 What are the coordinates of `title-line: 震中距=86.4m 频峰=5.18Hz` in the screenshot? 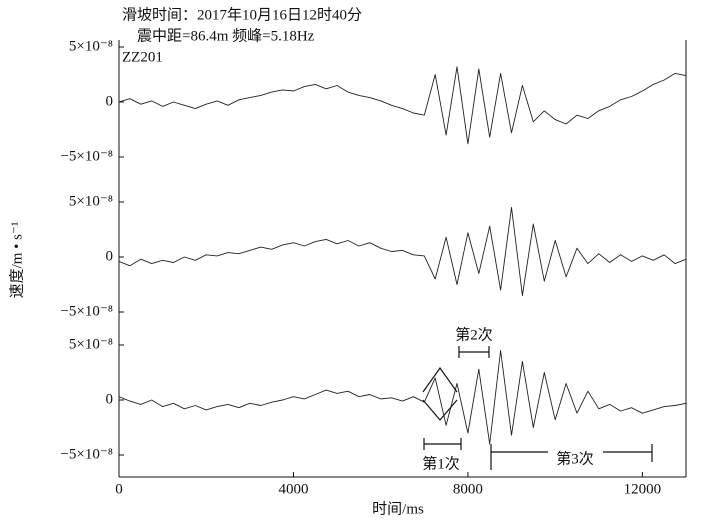 It's located at (226, 35).